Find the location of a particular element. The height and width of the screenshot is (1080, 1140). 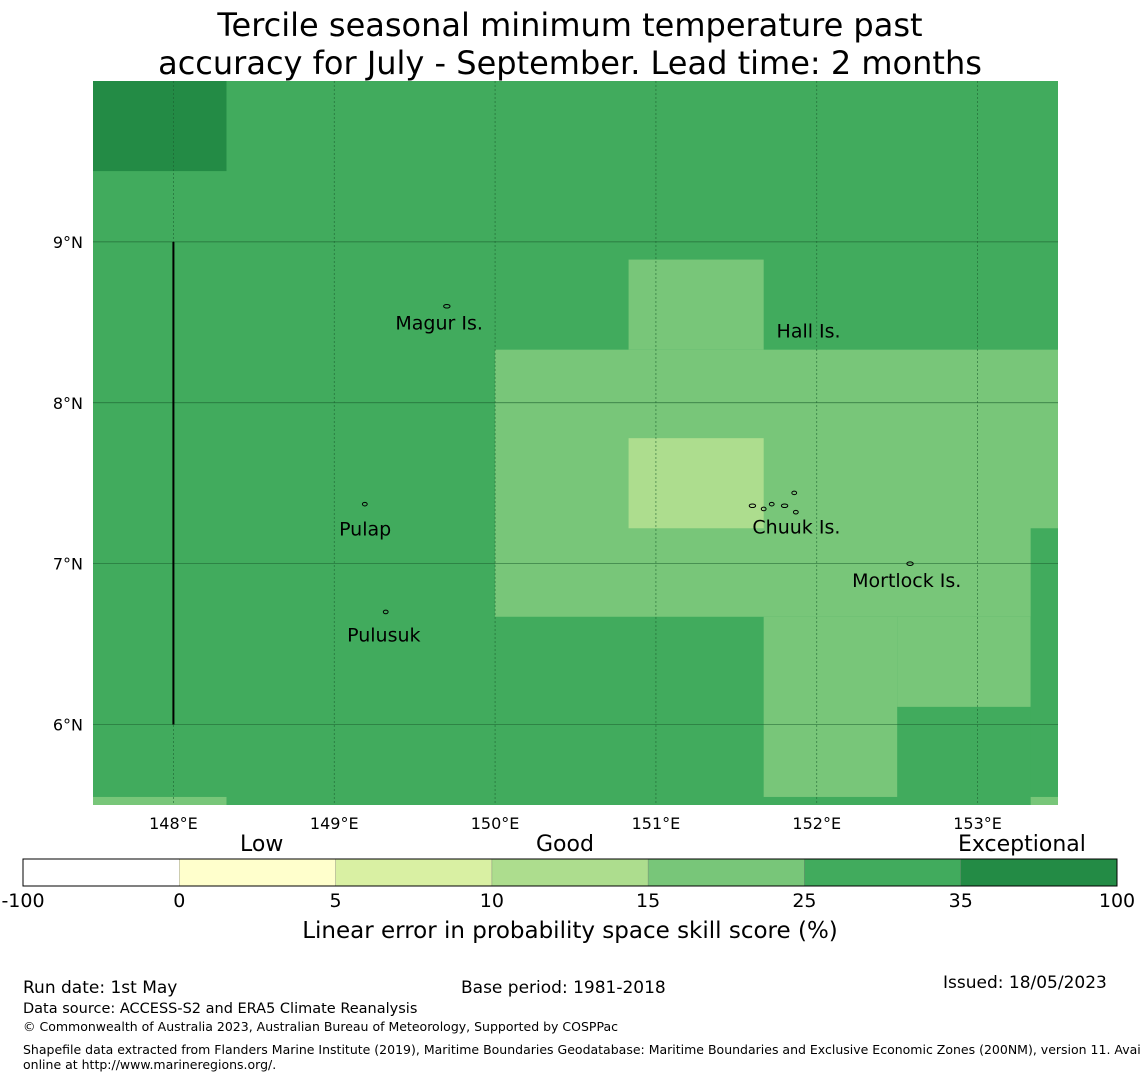

latitude-tick-label: 7°N is located at coordinates (68, 564).